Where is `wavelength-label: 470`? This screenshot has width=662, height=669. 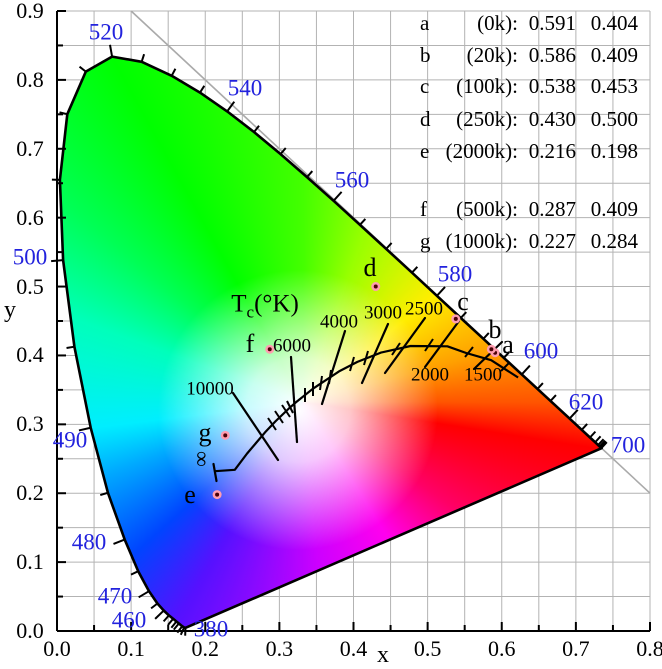 wavelength-label: 470 is located at coordinates (115, 596).